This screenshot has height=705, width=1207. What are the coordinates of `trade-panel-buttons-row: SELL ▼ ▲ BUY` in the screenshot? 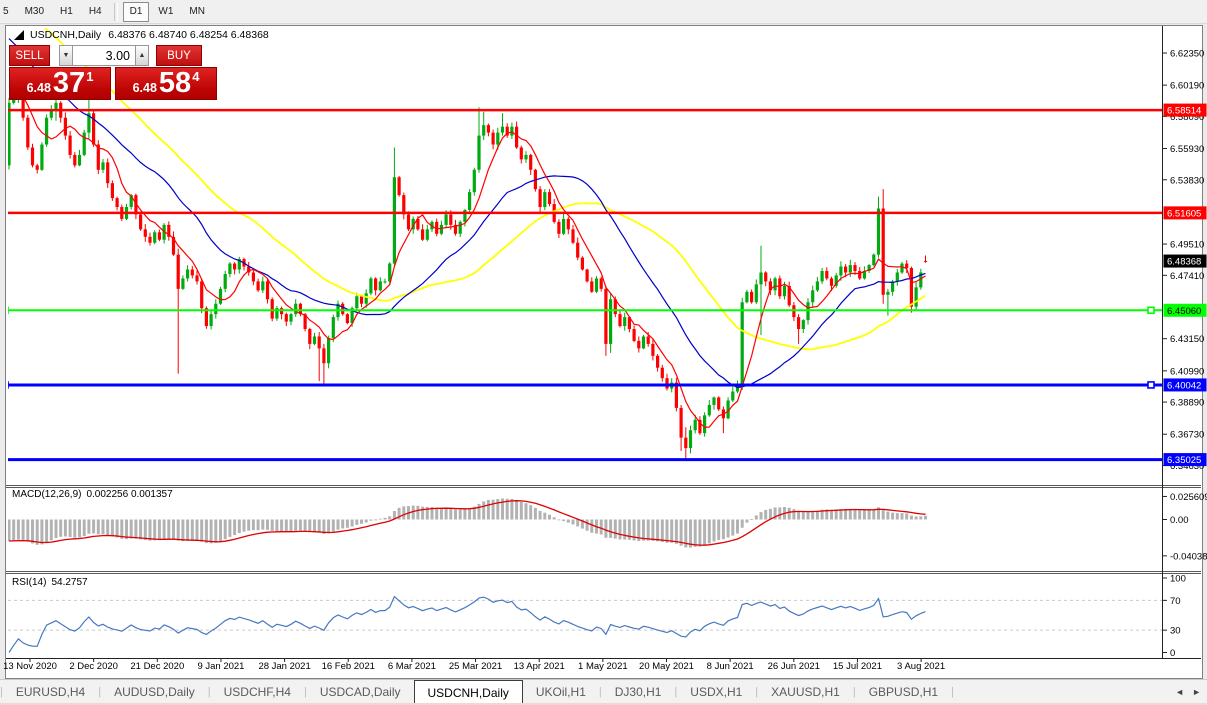 It's located at (114, 55).